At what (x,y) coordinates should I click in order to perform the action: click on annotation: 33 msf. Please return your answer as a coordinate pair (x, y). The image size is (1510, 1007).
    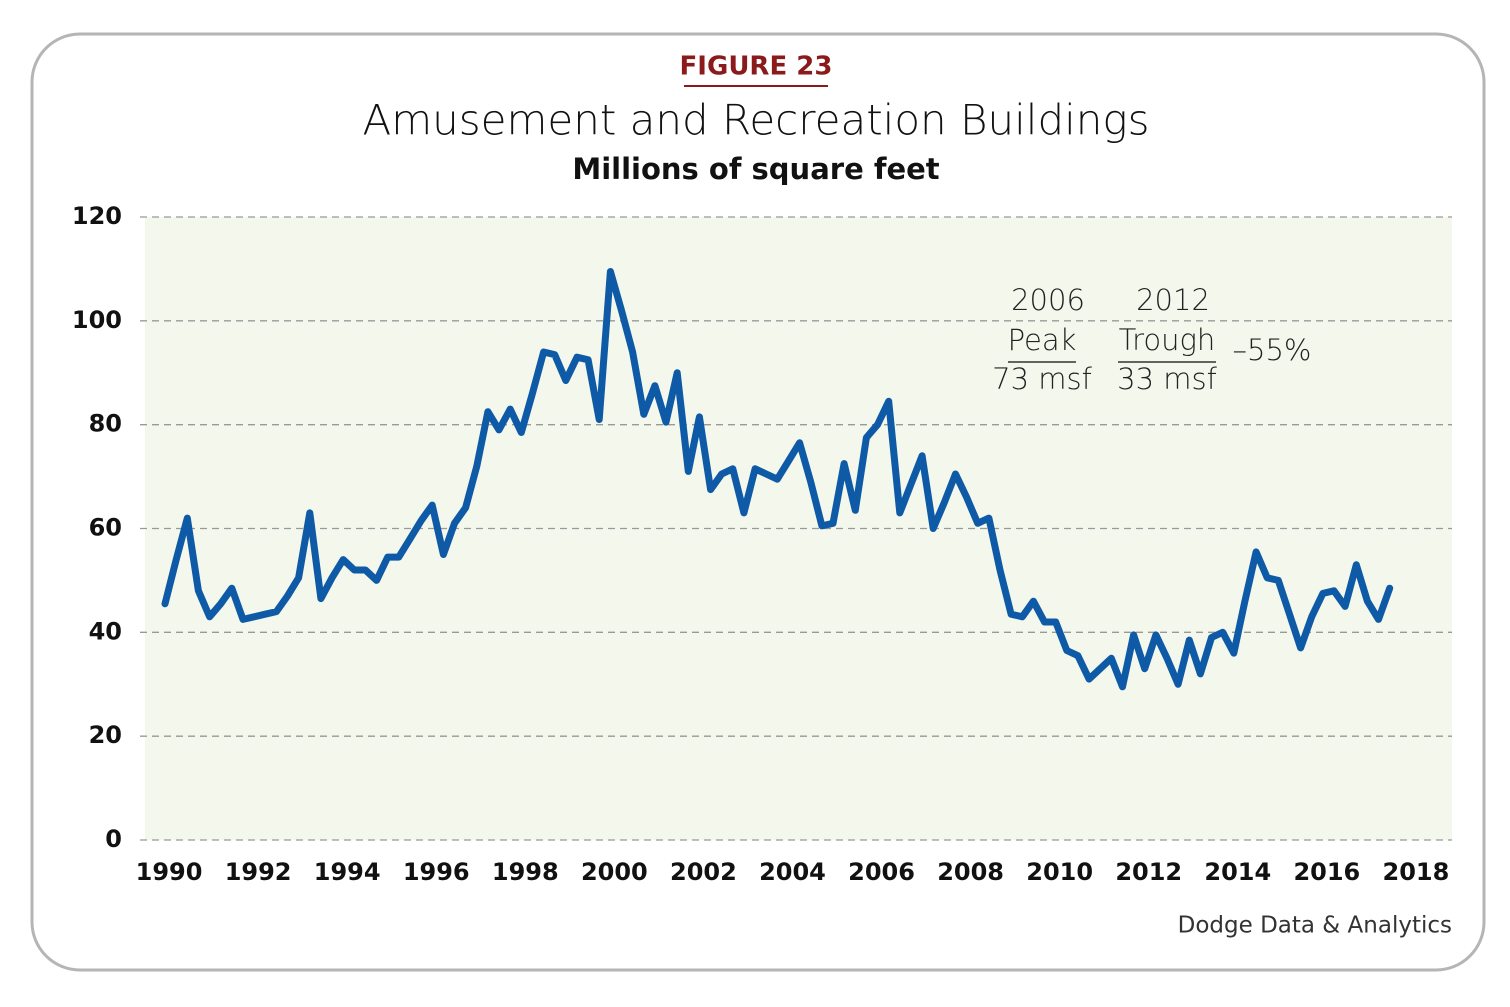
    Looking at the image, I should click on (1167, 379).